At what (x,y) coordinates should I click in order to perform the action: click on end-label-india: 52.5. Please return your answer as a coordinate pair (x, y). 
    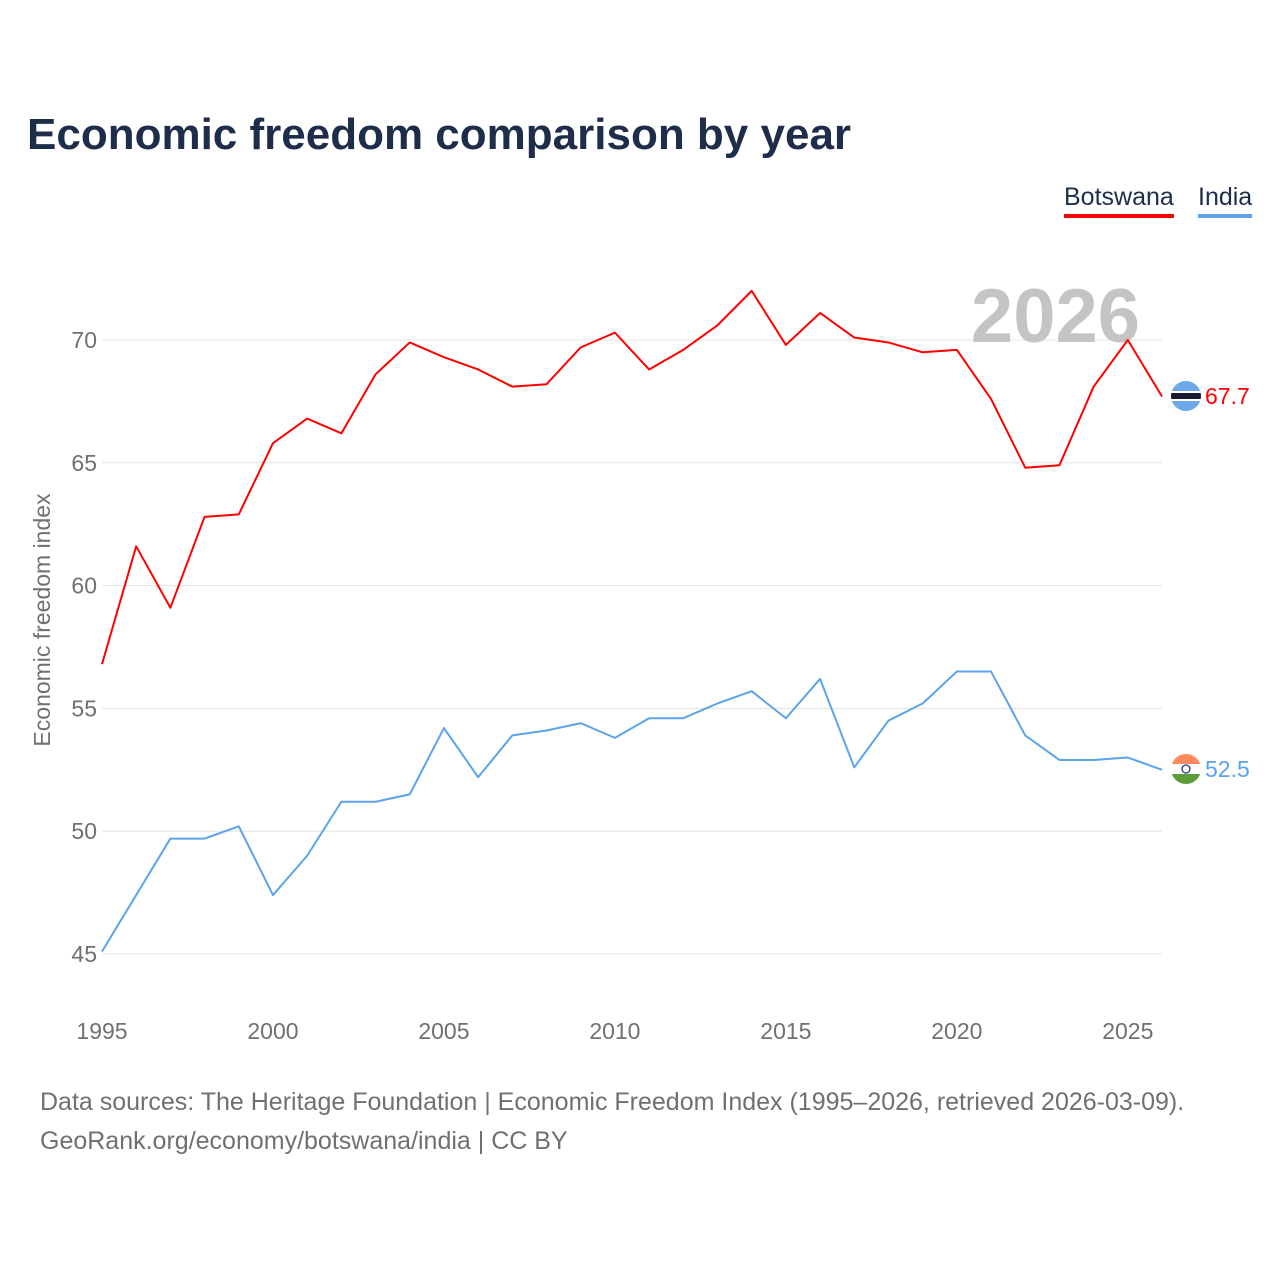
    Looking at the image, I should click on (1227, 769).